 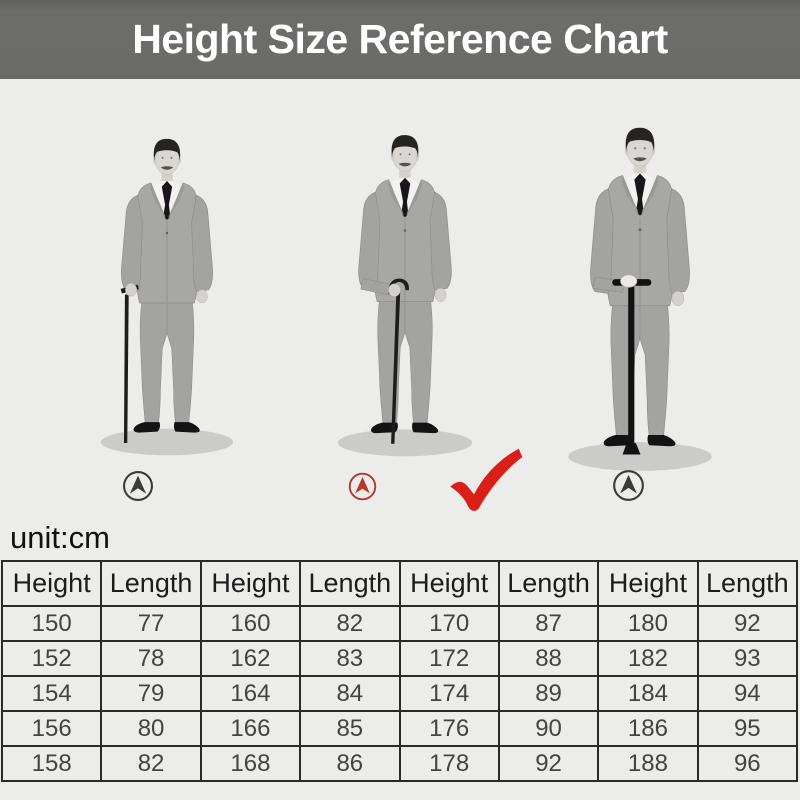 I want to click on table-cell: 164, so click(x=250, y=693).